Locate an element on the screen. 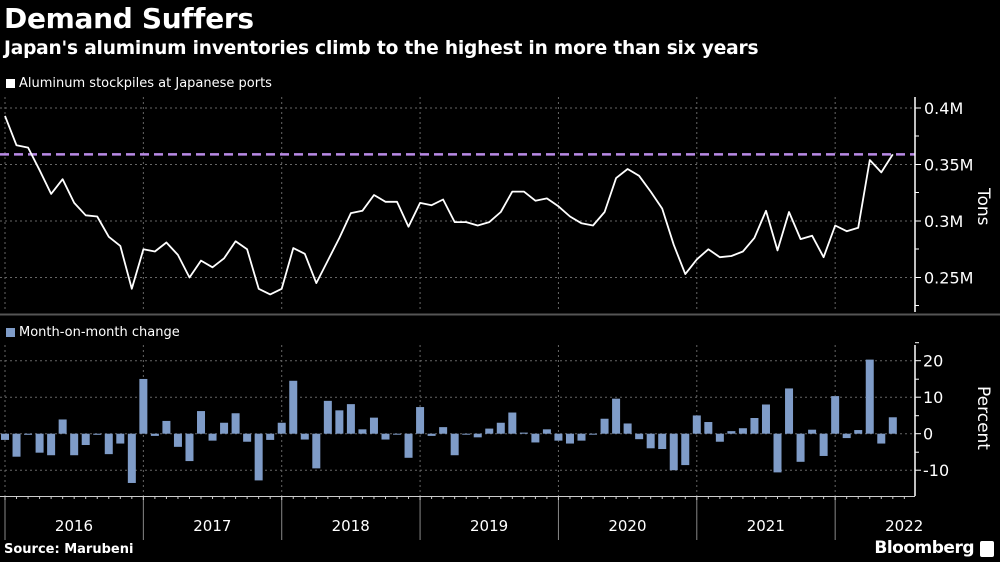 This screenshot has height=562, width=1000. legend-label: Month-on-month change is located at coordinates (99, 332).